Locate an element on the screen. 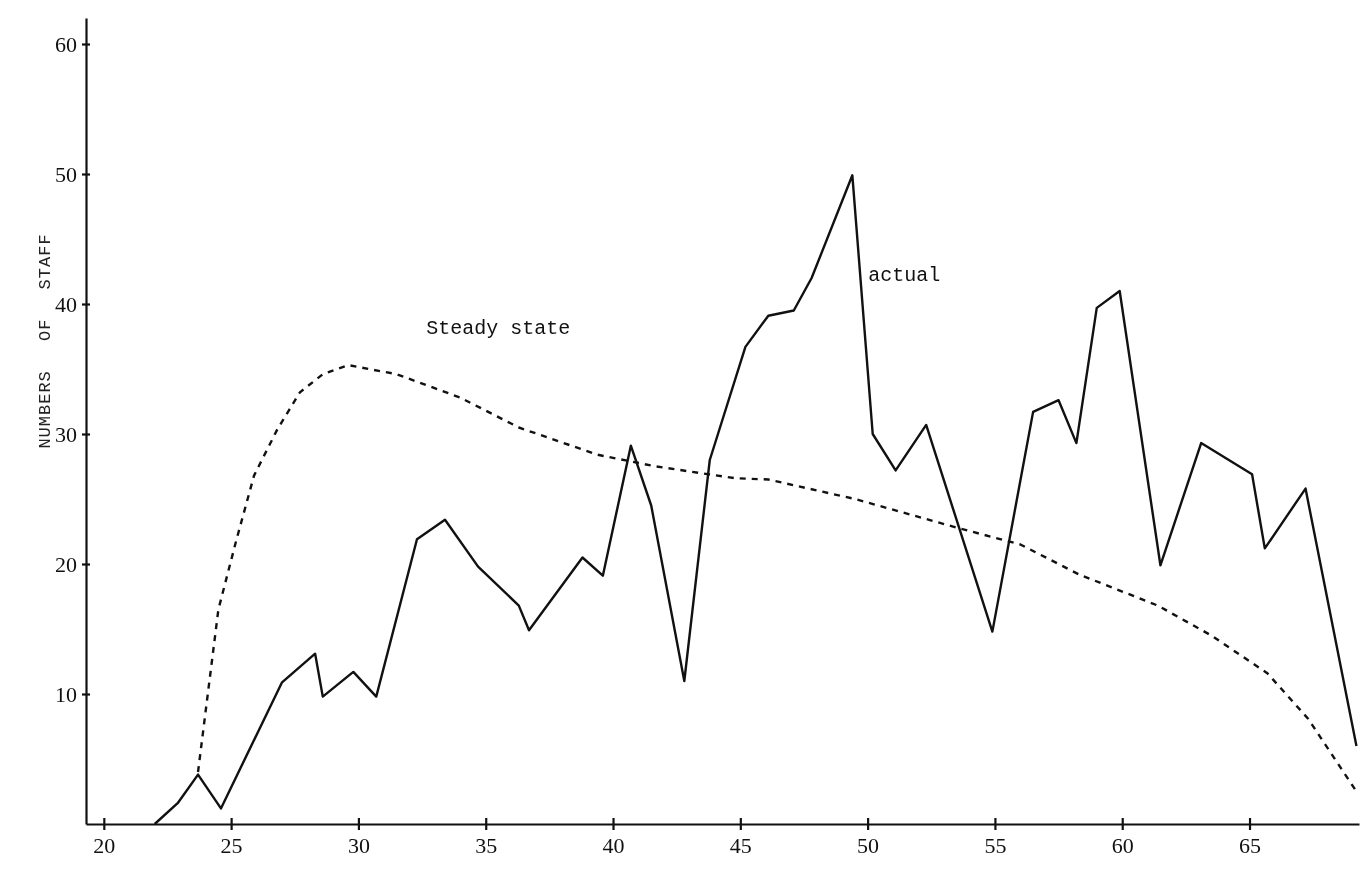 The width and height of the screenshot is (1360, 882). x-tick-label: 25 is located at coordinates (231, 845).